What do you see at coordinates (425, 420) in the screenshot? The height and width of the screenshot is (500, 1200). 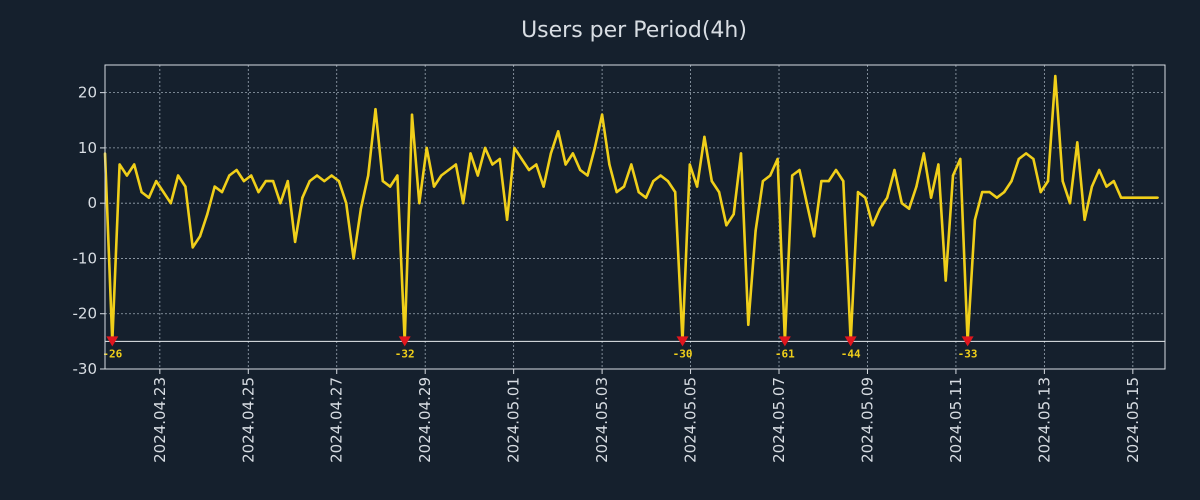 I see `x-tick-label: 2024.04.29` at bounding box center [425, 420].